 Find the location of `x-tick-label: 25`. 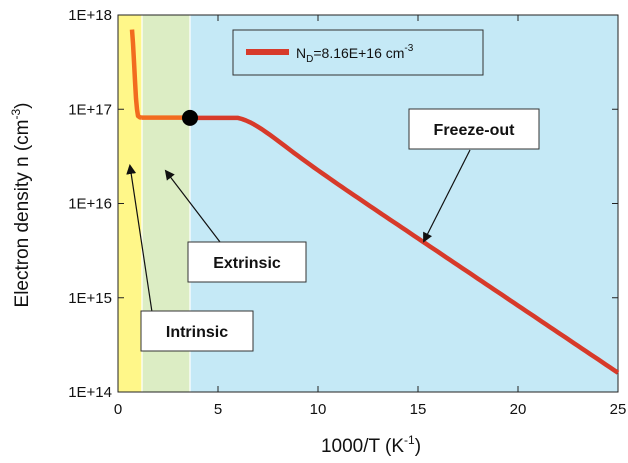

x-tick-label: 25 is located at coordinates (618, 409).